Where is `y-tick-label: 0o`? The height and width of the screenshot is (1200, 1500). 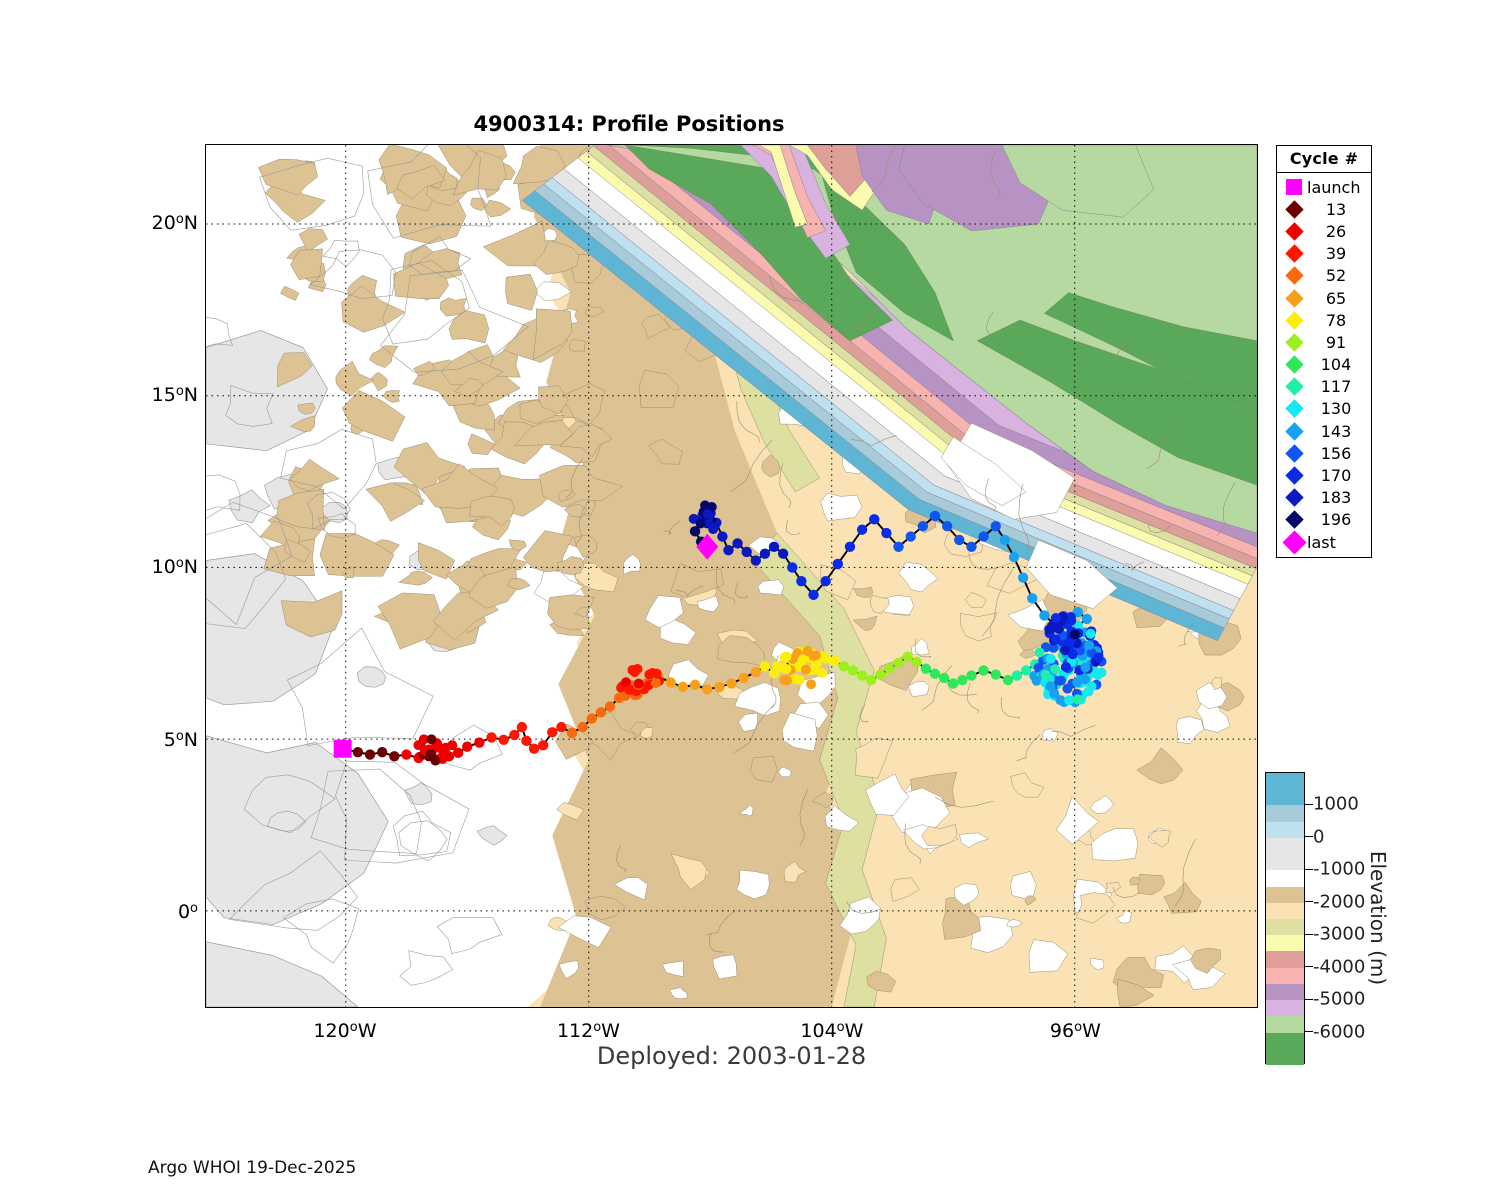 y-tick-label: 0o is located at coordinates (187, 911).